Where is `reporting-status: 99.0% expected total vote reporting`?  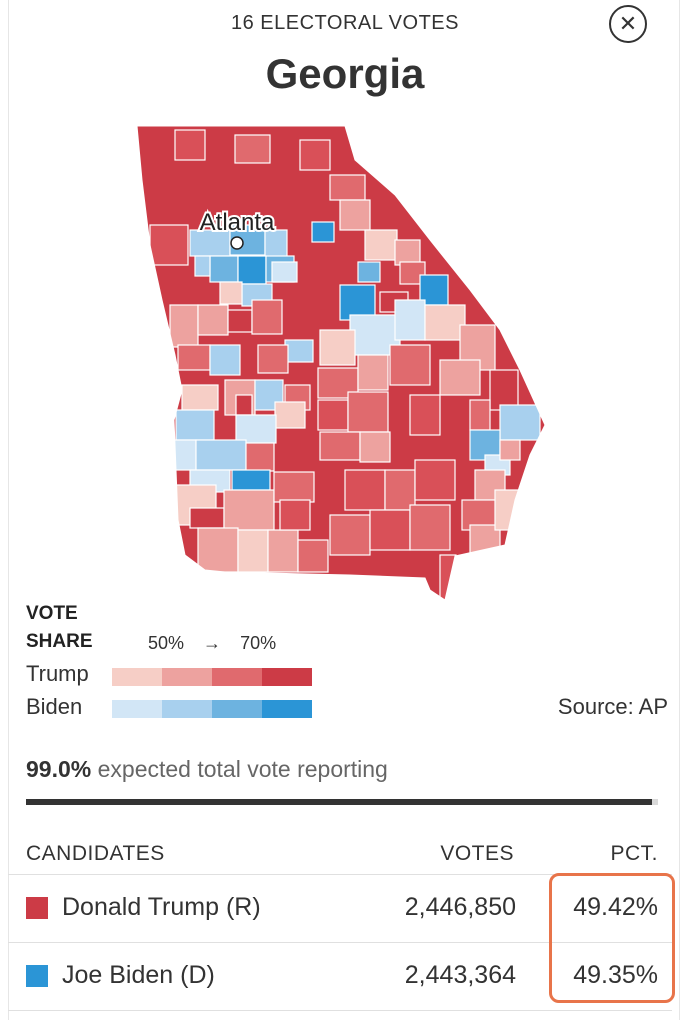 reporting-status: 99.0% expected total vote reporting is located at coordinates (207, 769).